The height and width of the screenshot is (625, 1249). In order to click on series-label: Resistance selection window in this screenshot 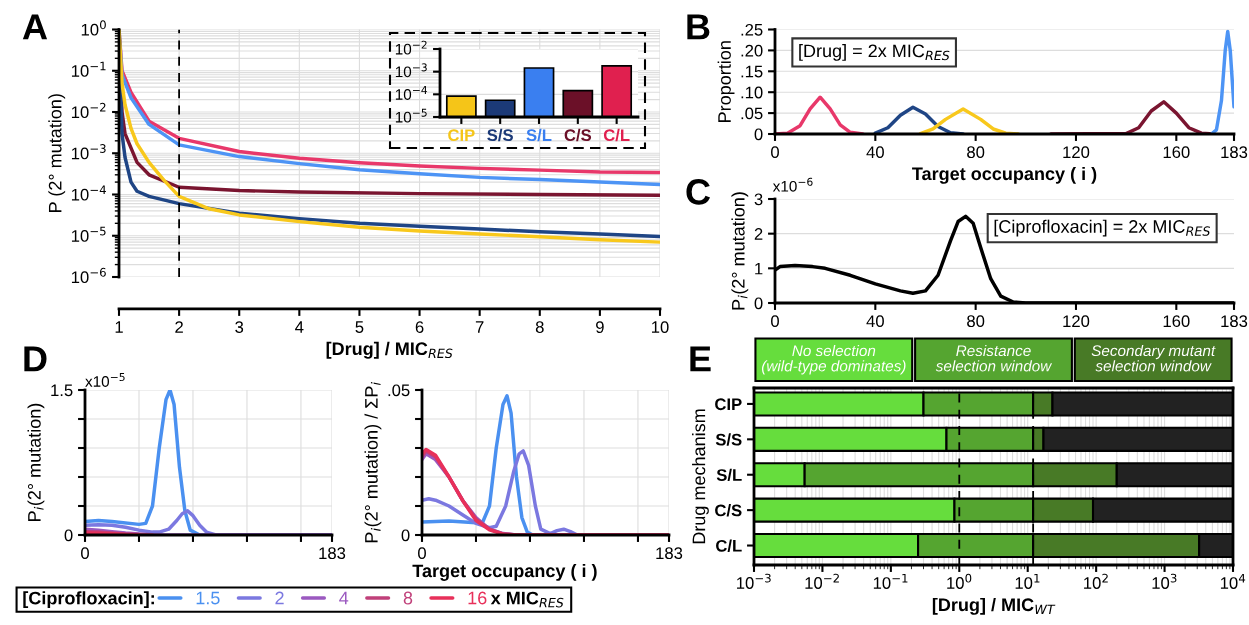, I will do `click(994, 358)`.